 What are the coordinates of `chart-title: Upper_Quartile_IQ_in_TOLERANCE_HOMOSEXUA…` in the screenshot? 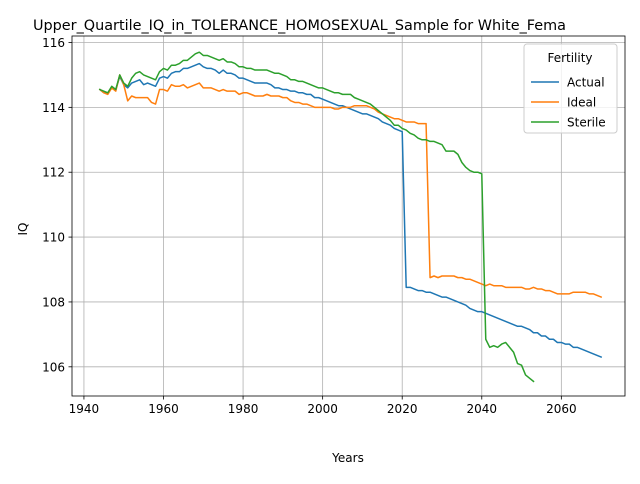 It's located at (299, 26).